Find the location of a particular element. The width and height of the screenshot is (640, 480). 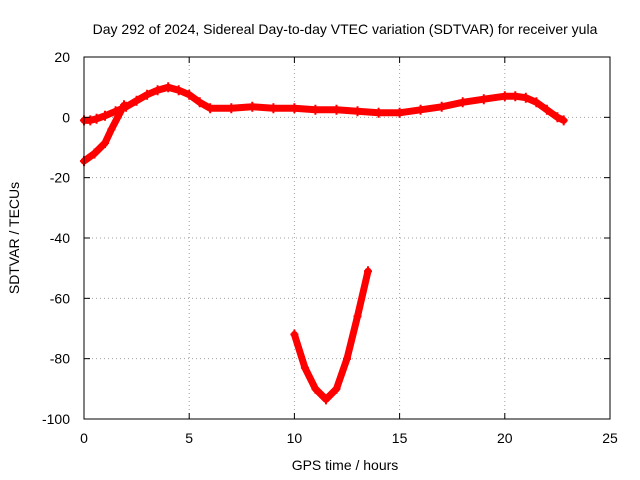

series-line-early-drop is located at coordinates (104, 133).